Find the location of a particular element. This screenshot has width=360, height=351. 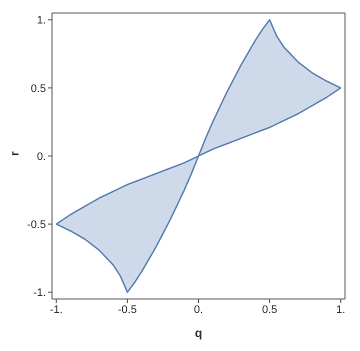

y-tick-label: -1. is located at coordinates (39, 293).